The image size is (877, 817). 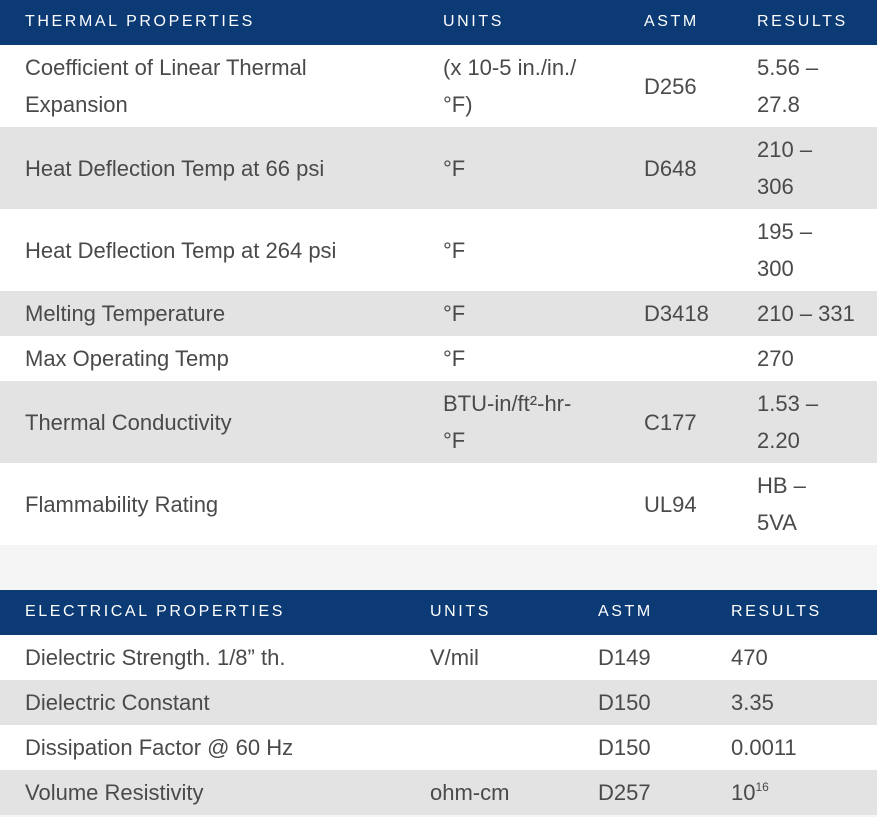 What do you see at coordinates (624, 657) in the screenshot?
I see `astm-value: D149` at bounding box center [624, 657].